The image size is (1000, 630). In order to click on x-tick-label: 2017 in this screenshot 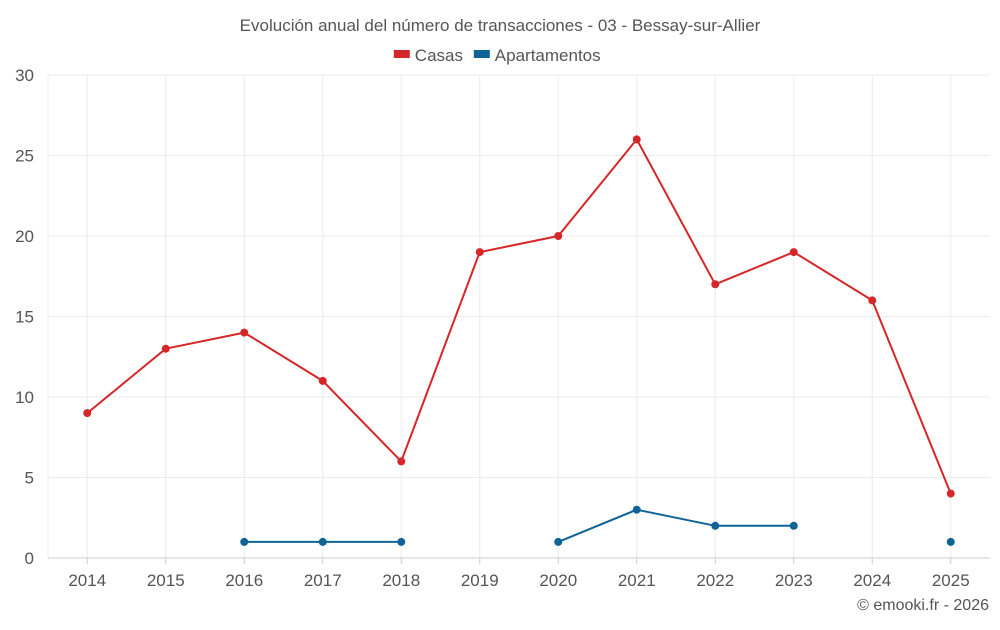, I will do `click(323, 580)`.